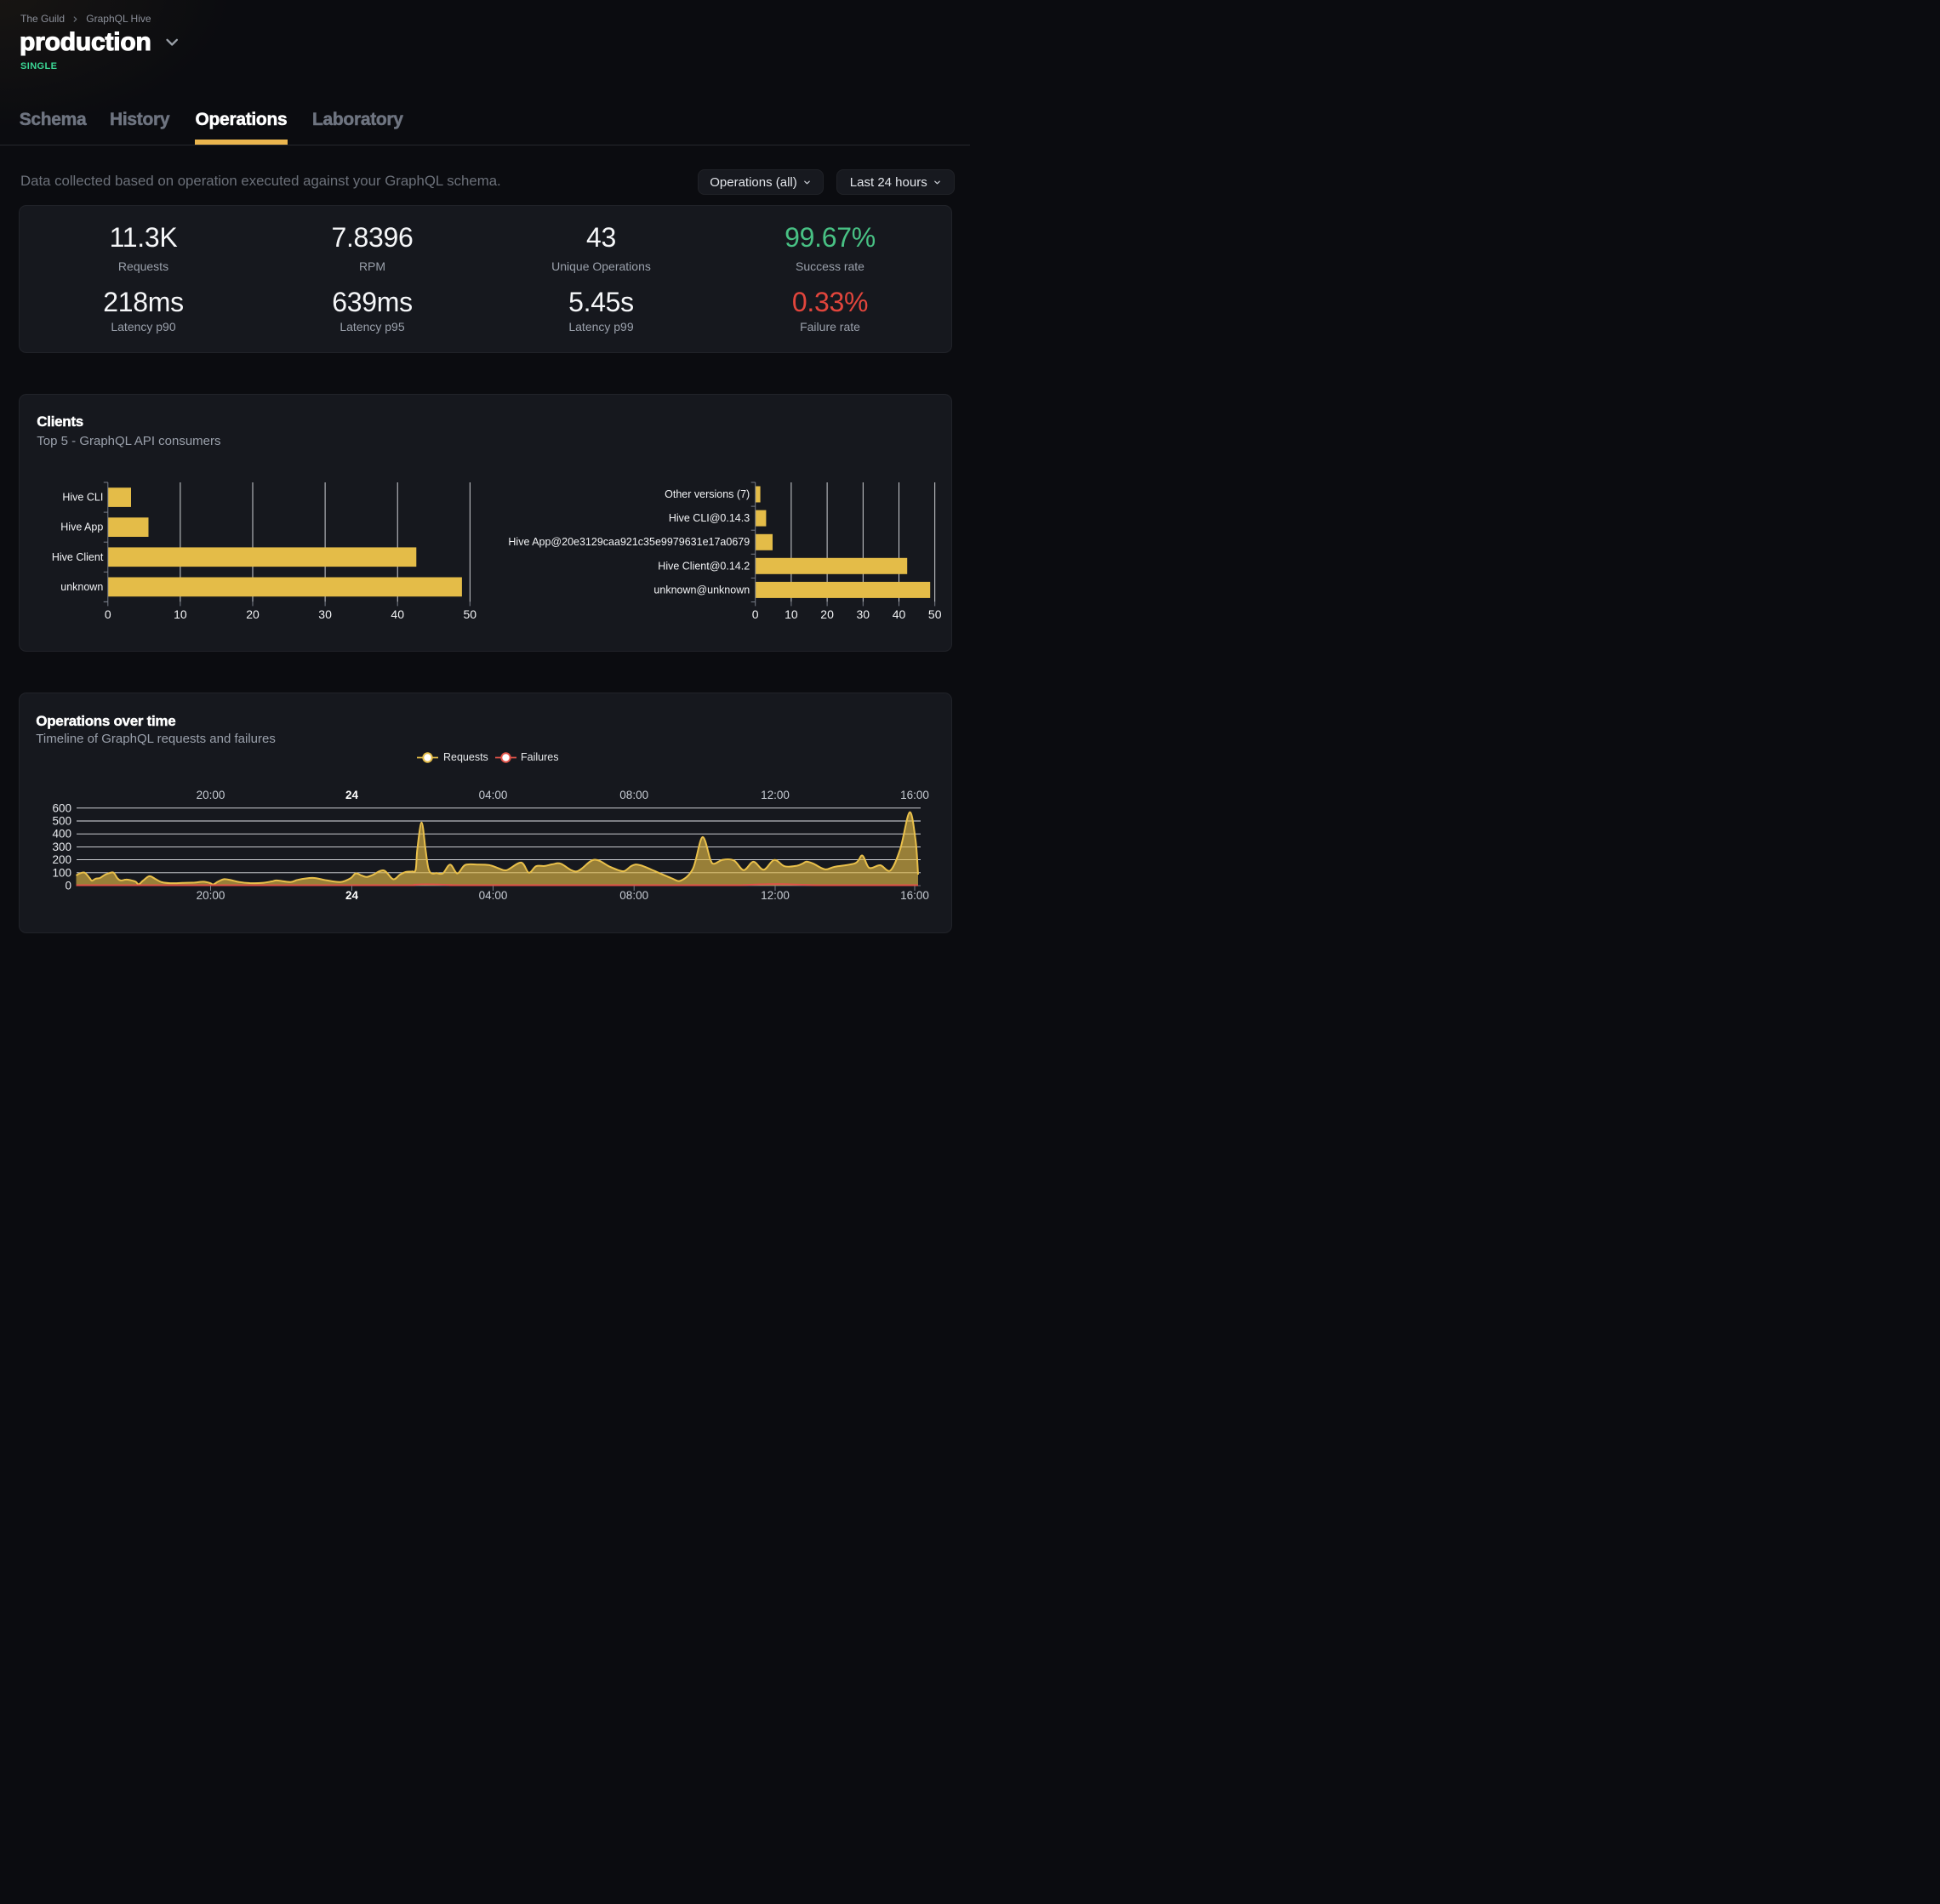  I want to click on svg-text: unknown, so click(81, 587).